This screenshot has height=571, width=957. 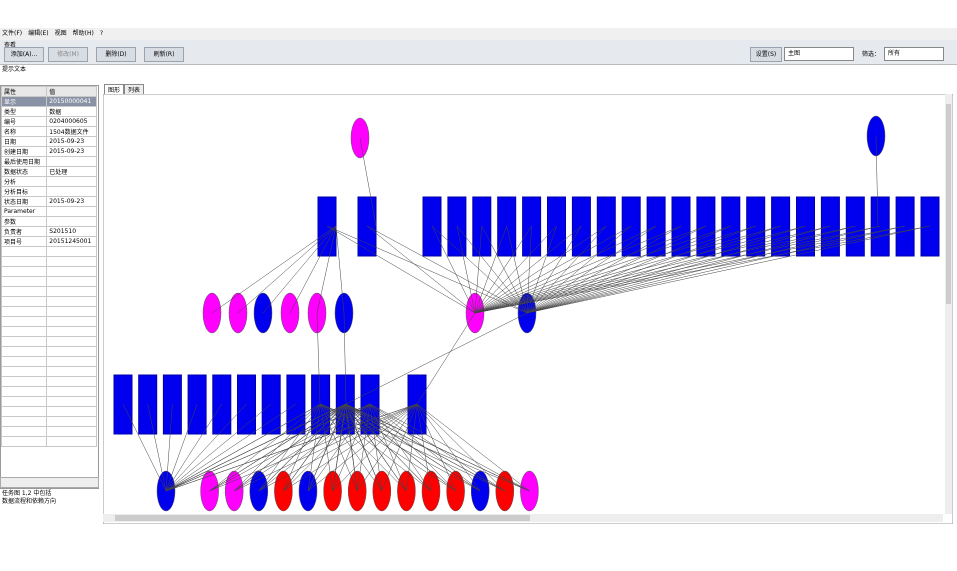 I want to click on menu-item: 视图, so click(x=60, y=33).